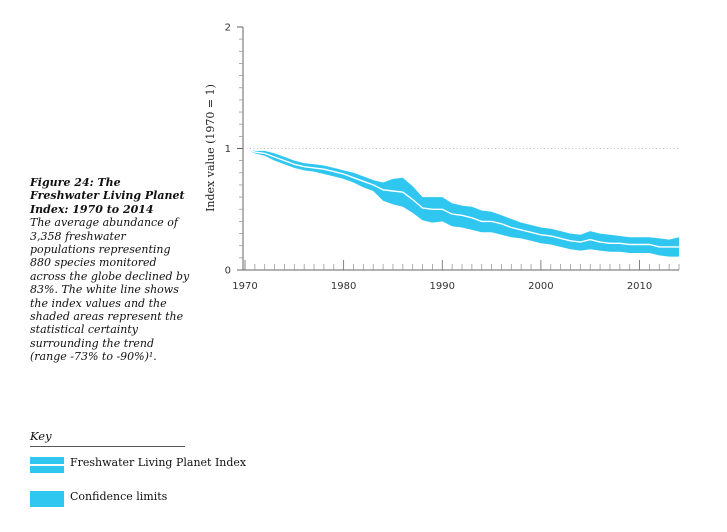 This screenshot has height=532, width=727. I want to click on confidence-band, so click(462, 202).